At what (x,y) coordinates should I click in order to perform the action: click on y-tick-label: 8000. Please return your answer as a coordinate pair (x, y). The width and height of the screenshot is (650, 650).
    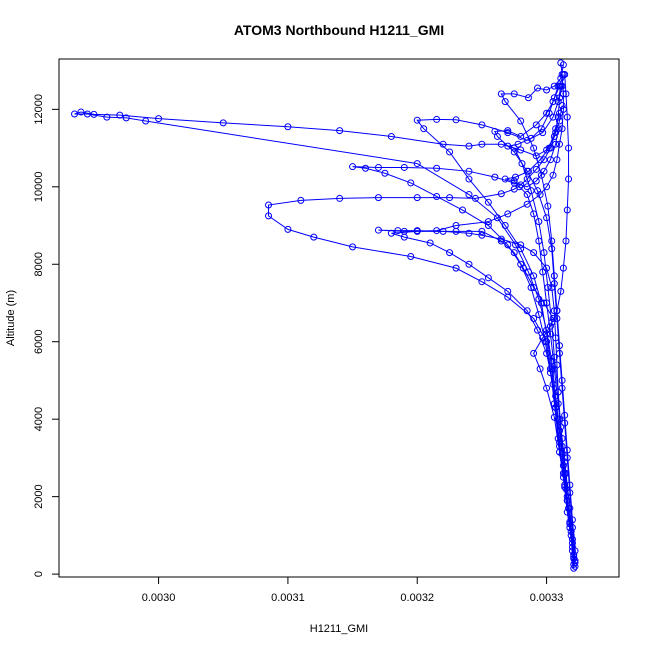
    Looking at the image, I should click on (39, 264).